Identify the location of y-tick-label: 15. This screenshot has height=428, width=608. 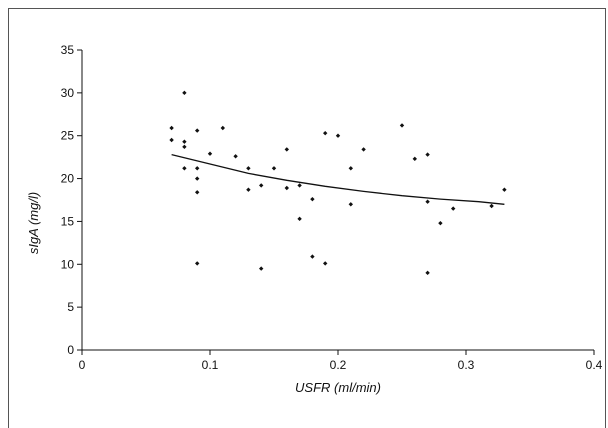
(68, 221).